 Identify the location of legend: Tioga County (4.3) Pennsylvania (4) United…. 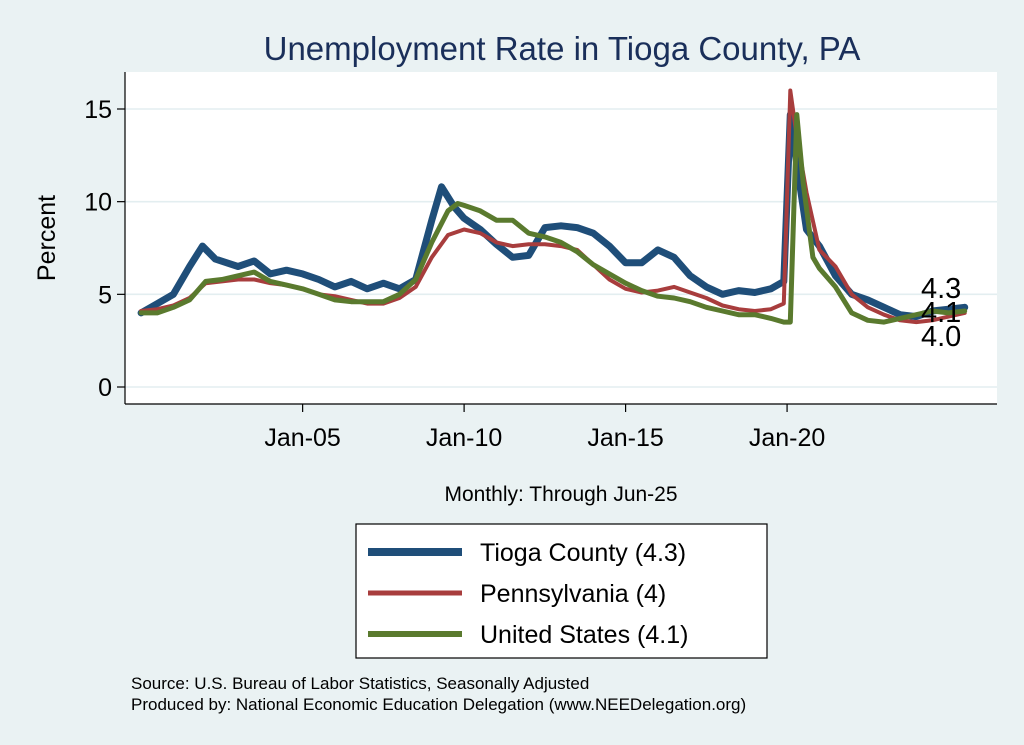
(528, 594).